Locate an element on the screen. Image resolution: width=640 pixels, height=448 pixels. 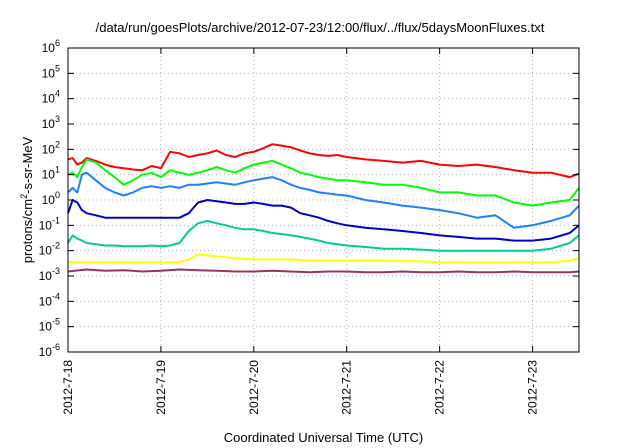
y-tick-label: 10¹ is located at coordinates (51, 173).